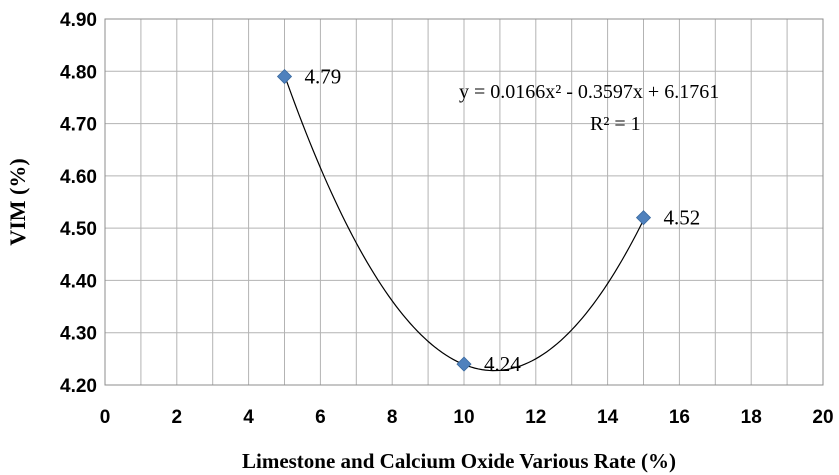 The height and width of the screenshot is (475, 839). I want to click on y-axis-ticks: 4.20 4.30 4.40 4.50 4.60 4.70 4.80 4.90, so click(78, 203).